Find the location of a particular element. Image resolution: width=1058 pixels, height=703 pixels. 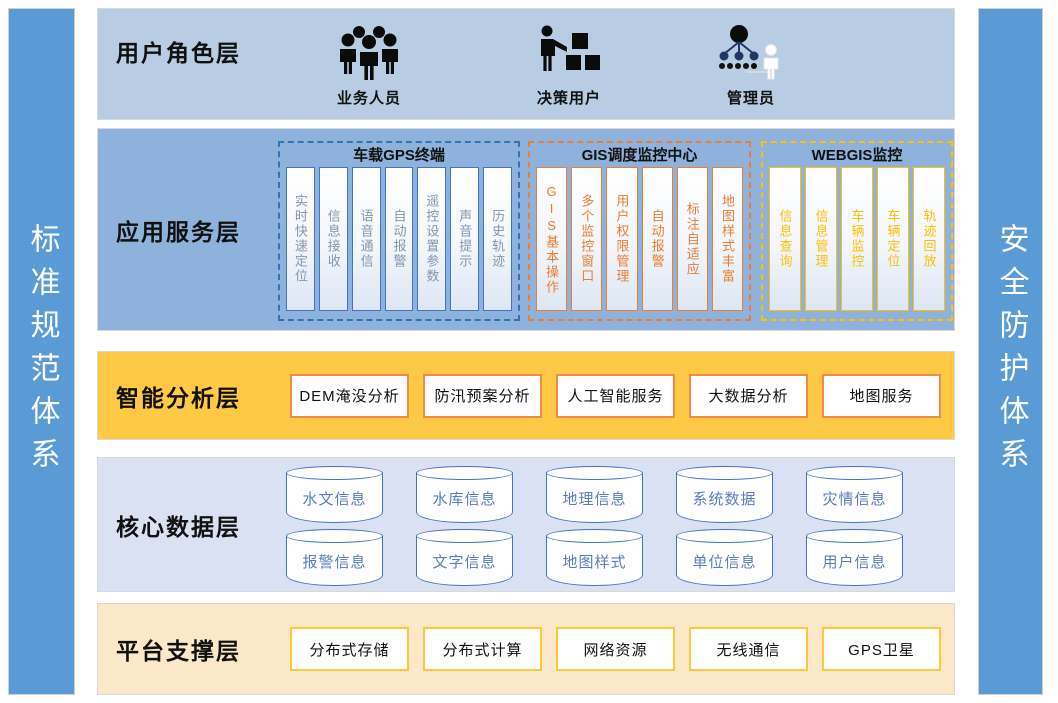

business-staff-group-icon is located at coordinates (369, 52).